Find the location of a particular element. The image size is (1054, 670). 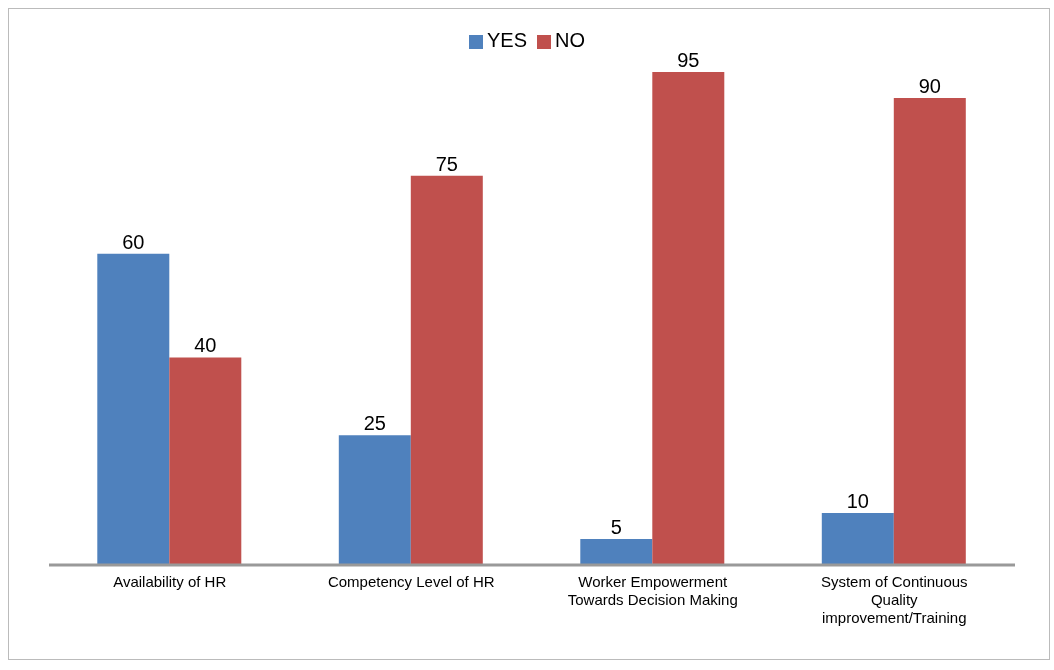

data-label: 75 is located at coordinates (446, 163).